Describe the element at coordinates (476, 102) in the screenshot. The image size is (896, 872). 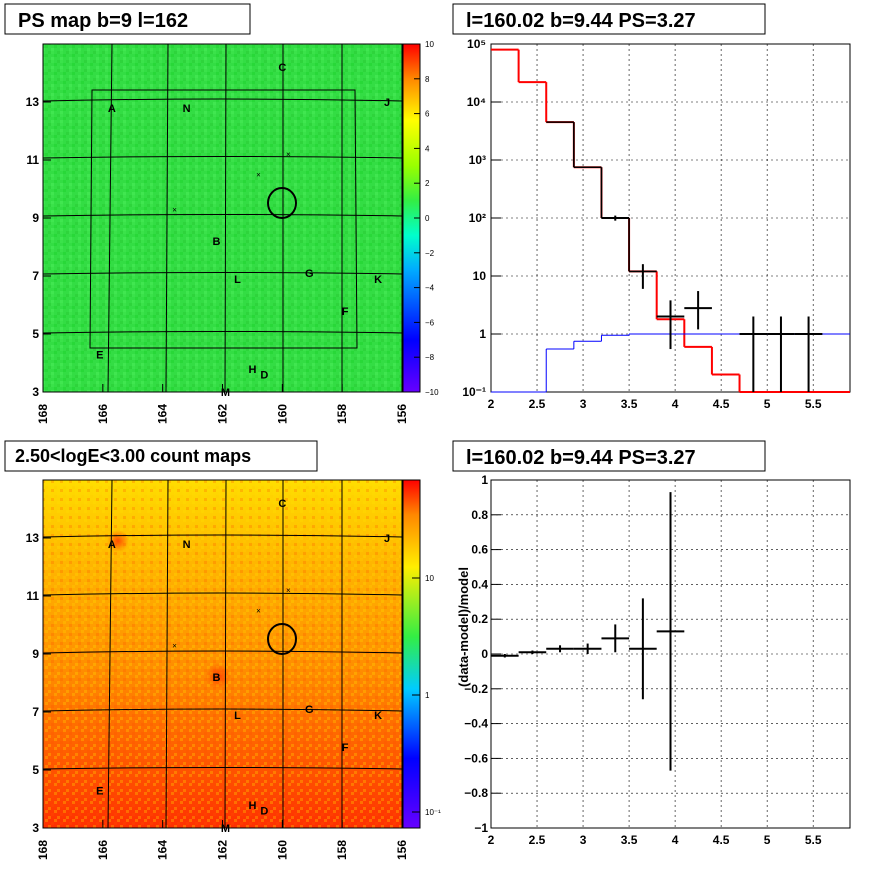
I see `y-tick-label: 10⁴` at that location.